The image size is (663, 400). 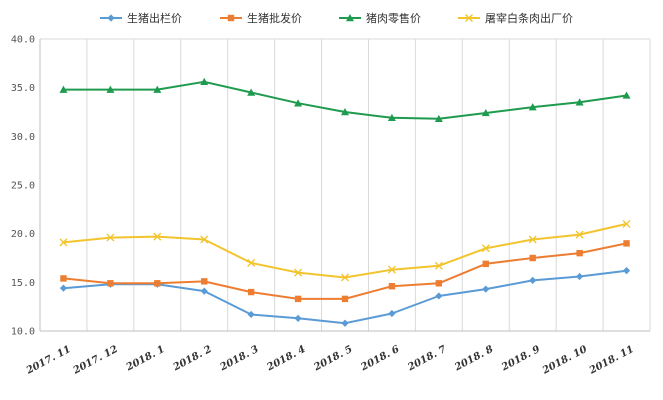 I want to click on x-tick-label: 2018. 9, so click(x=520, y=359).